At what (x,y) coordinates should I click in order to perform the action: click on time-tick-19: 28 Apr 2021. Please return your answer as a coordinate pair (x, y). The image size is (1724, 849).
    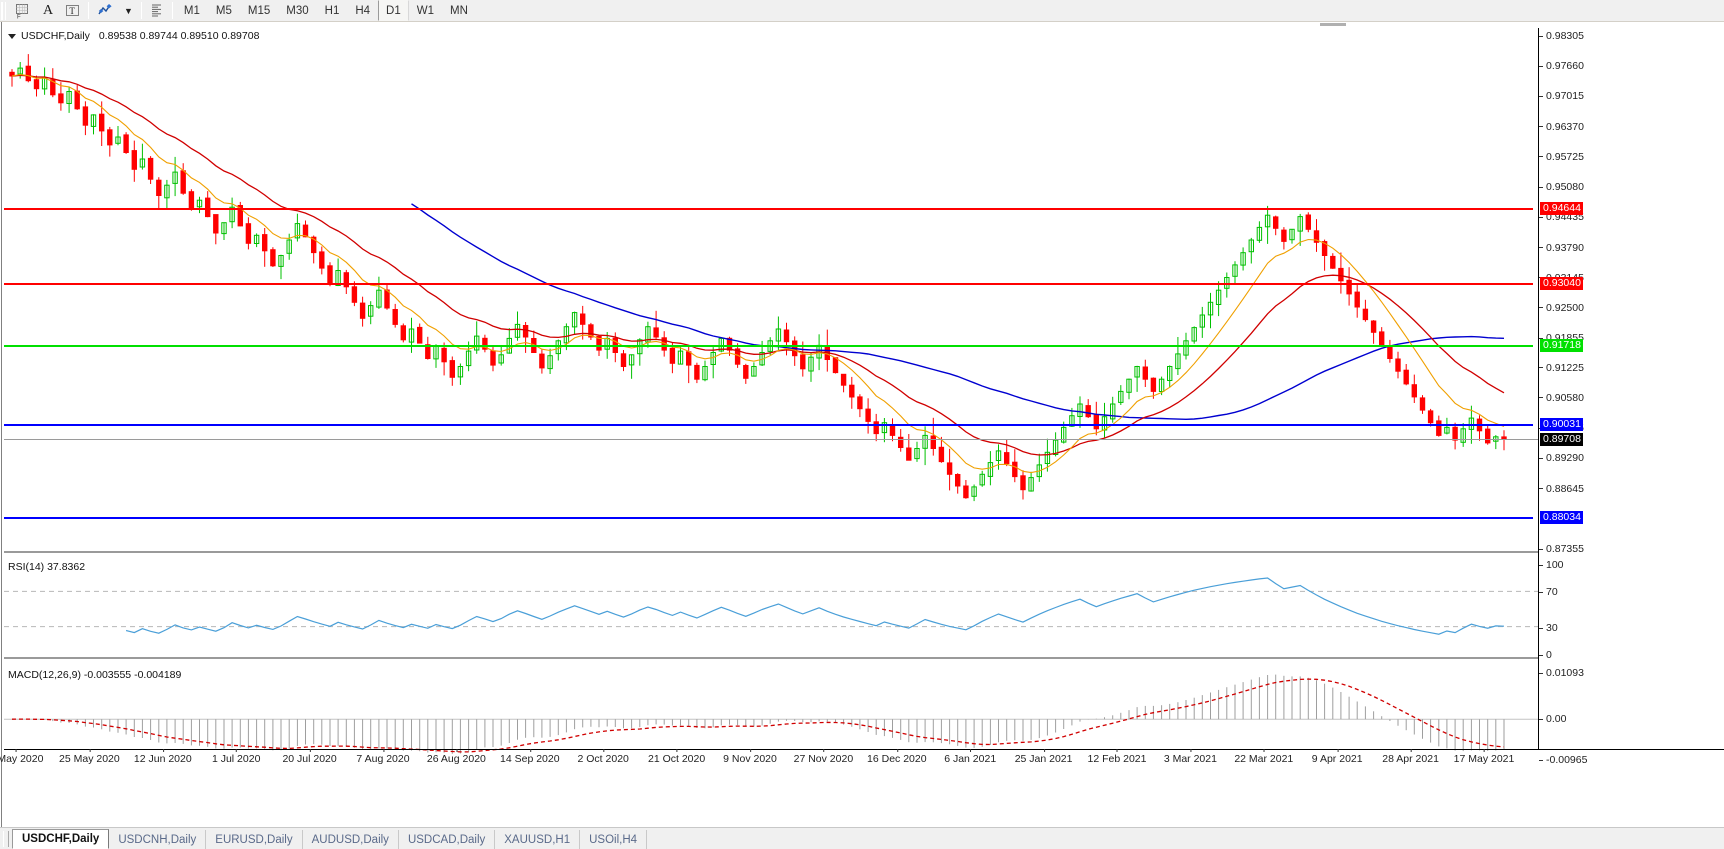
    Looking at the image, I should click on (1410, 757).